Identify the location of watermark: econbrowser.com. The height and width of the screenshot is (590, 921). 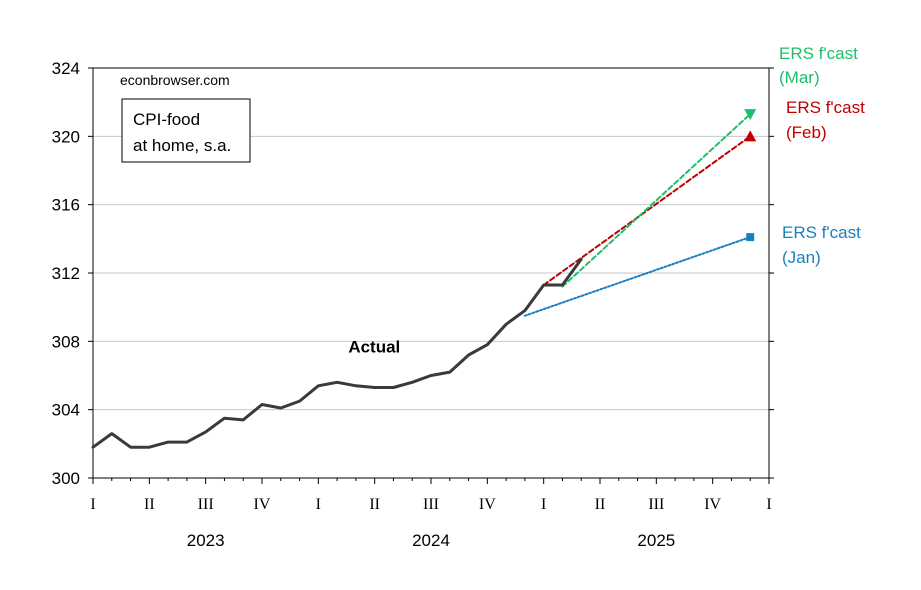
(175, 80).